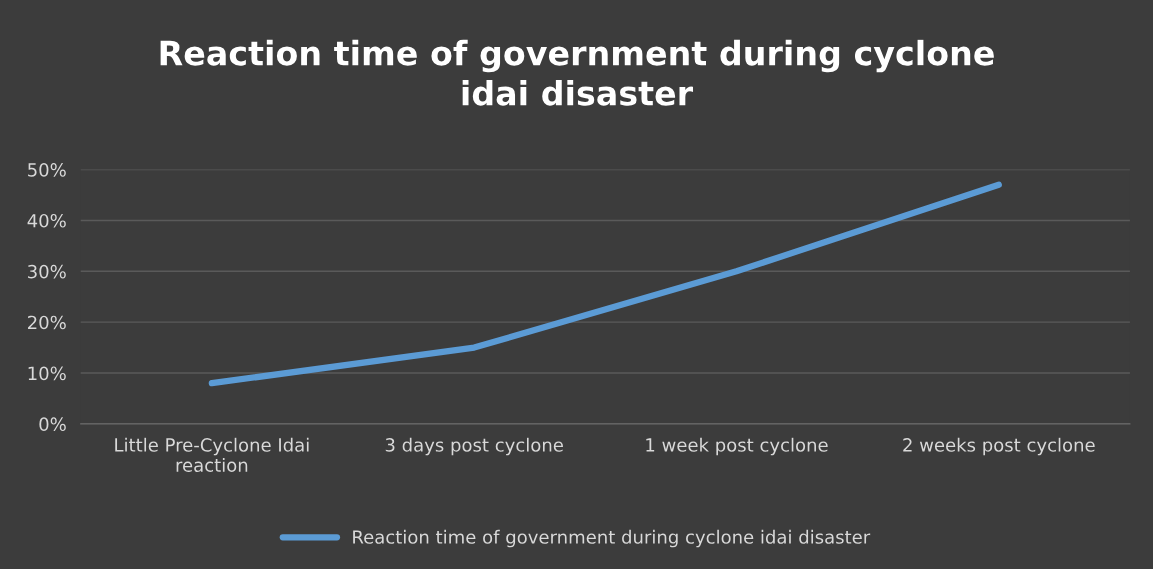  I want to click on x-tick-label: 1 week post cyclone, so click(737, 446).